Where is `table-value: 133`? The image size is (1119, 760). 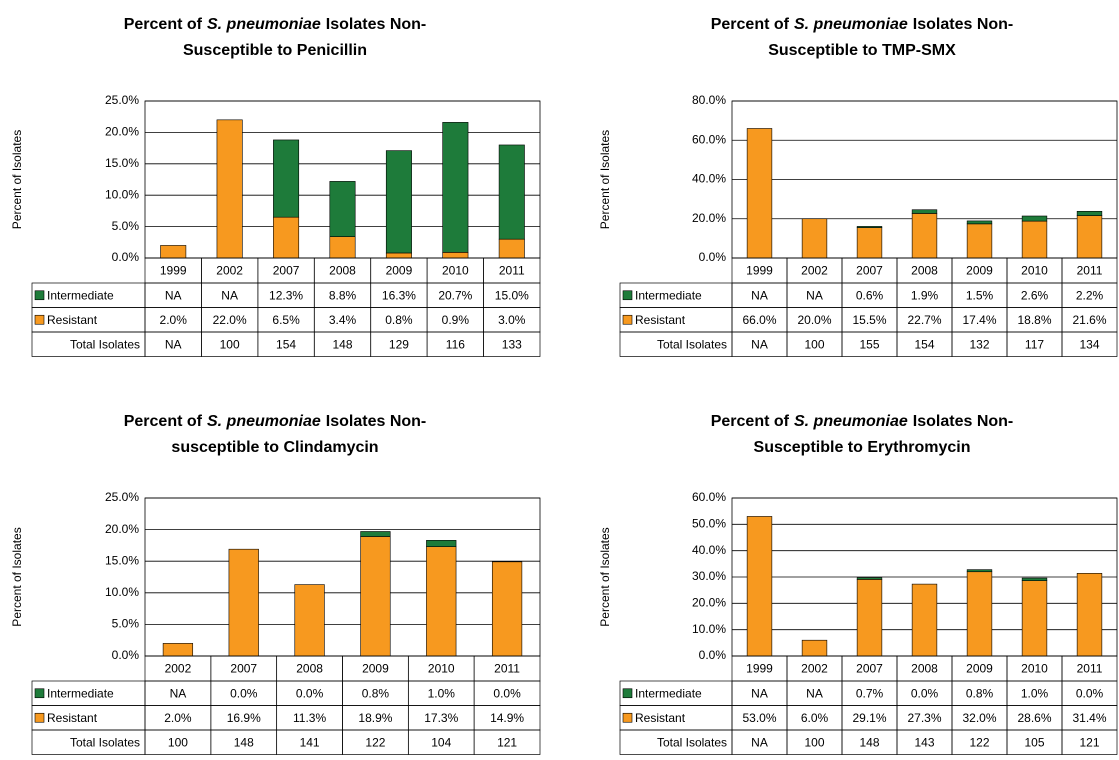 table-value: 133 is located at coordinates (512, 344).